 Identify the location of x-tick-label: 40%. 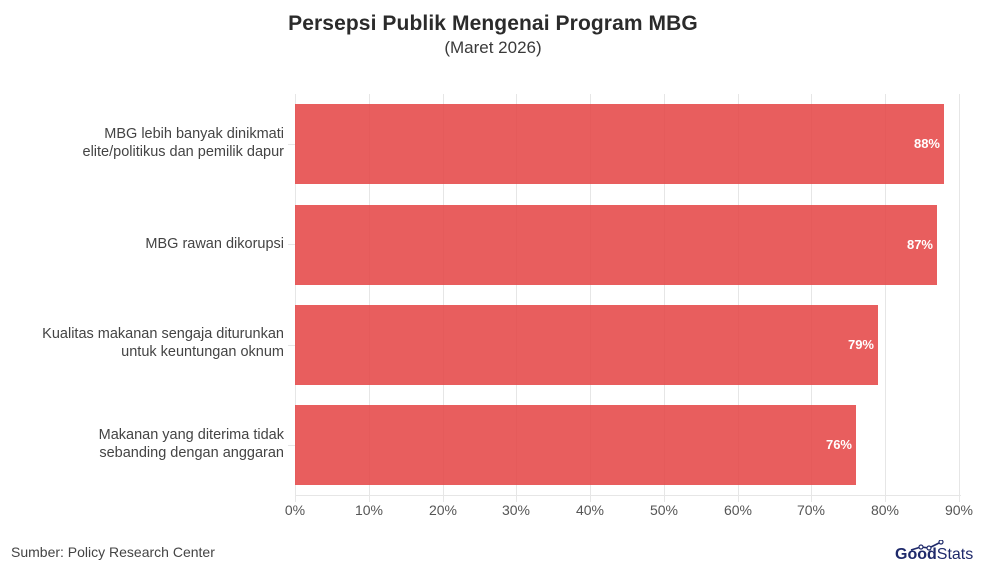
(590, 510).